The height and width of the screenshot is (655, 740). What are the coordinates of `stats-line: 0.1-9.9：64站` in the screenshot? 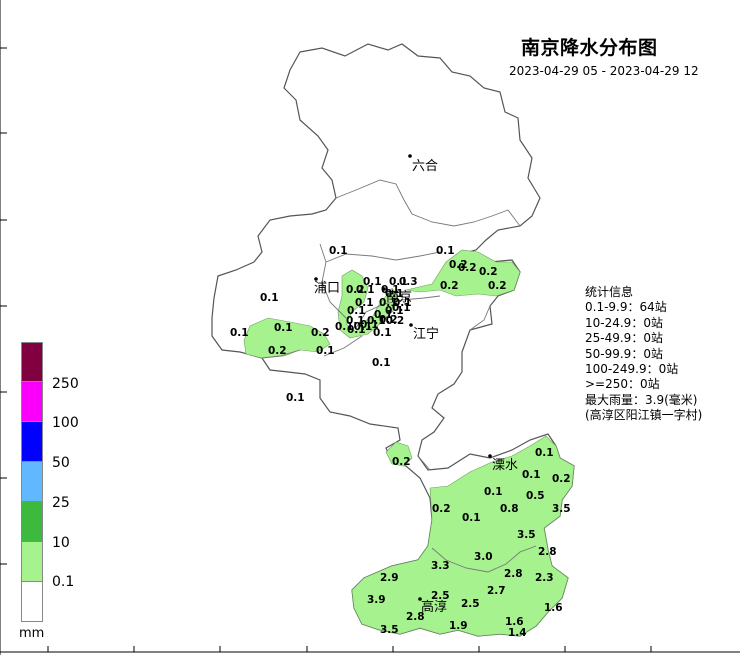 It's located at (626, 307).